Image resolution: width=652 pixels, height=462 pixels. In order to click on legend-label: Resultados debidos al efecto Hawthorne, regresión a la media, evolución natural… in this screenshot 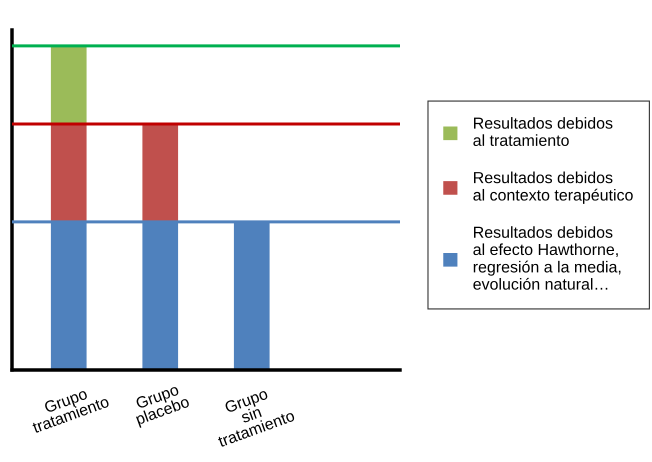, I will do `click(546, 258)`.